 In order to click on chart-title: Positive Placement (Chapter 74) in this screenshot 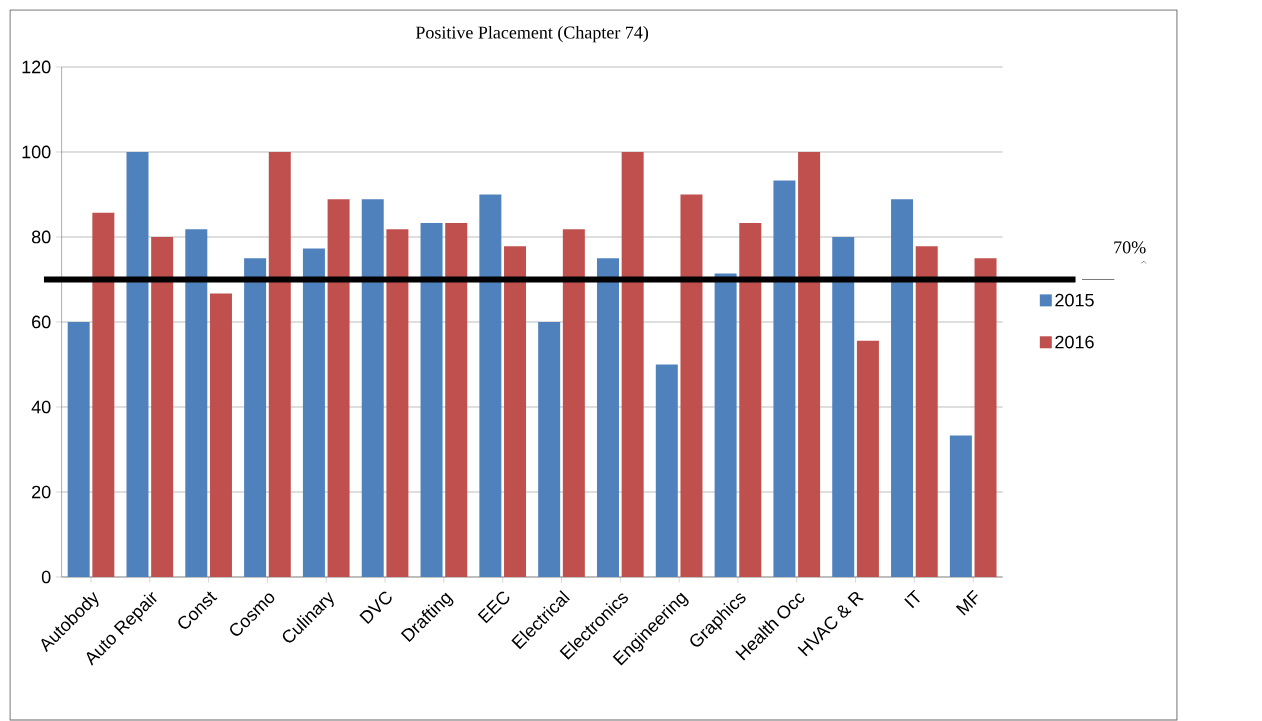, I will do `click(532, 34)`.